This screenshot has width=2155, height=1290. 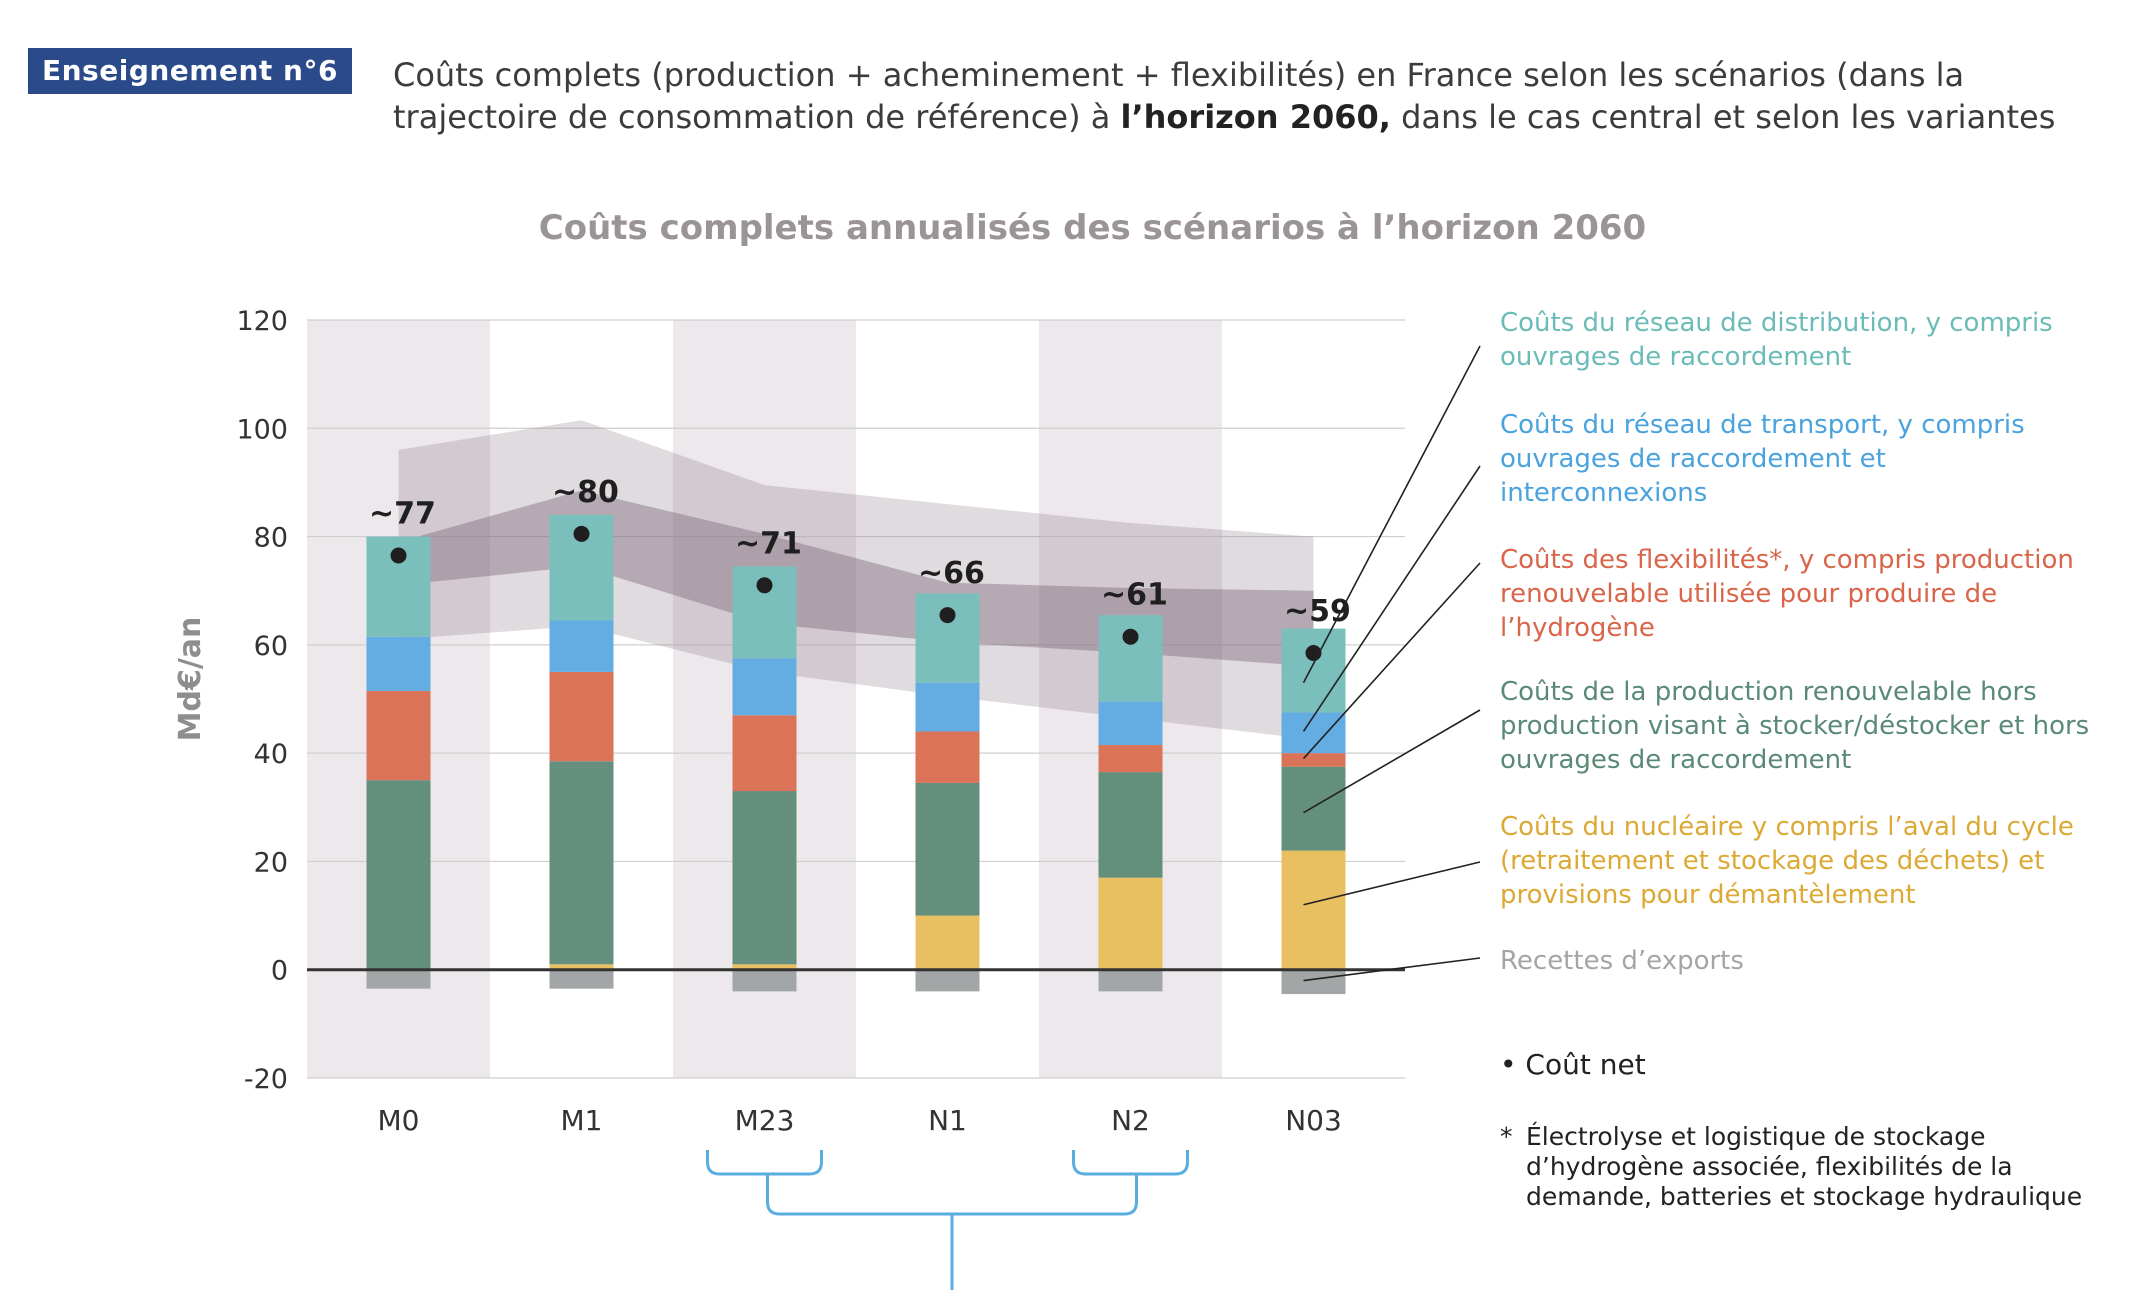 I want to click on bar-N2-nucleaire, so click(x=1130, y=923).